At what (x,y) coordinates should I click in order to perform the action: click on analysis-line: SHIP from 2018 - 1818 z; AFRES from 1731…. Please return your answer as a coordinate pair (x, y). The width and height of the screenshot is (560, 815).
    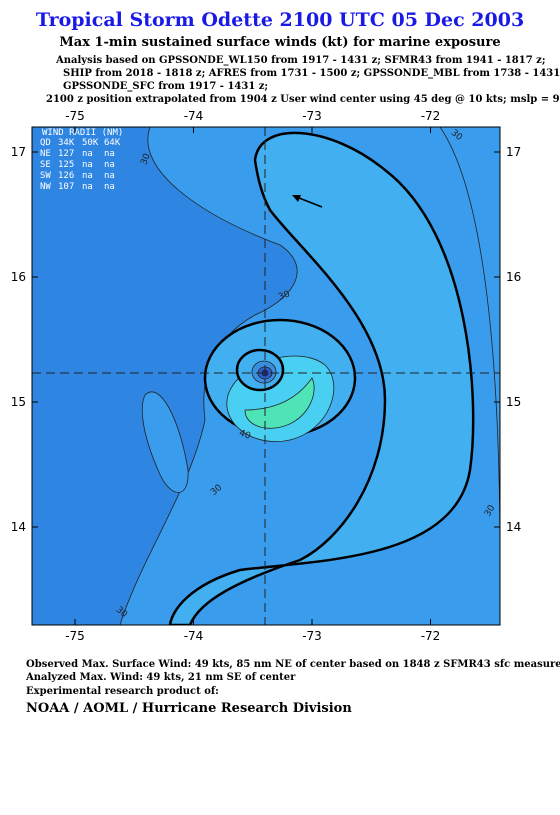
    Looking at the image, I should click on (311, 73).